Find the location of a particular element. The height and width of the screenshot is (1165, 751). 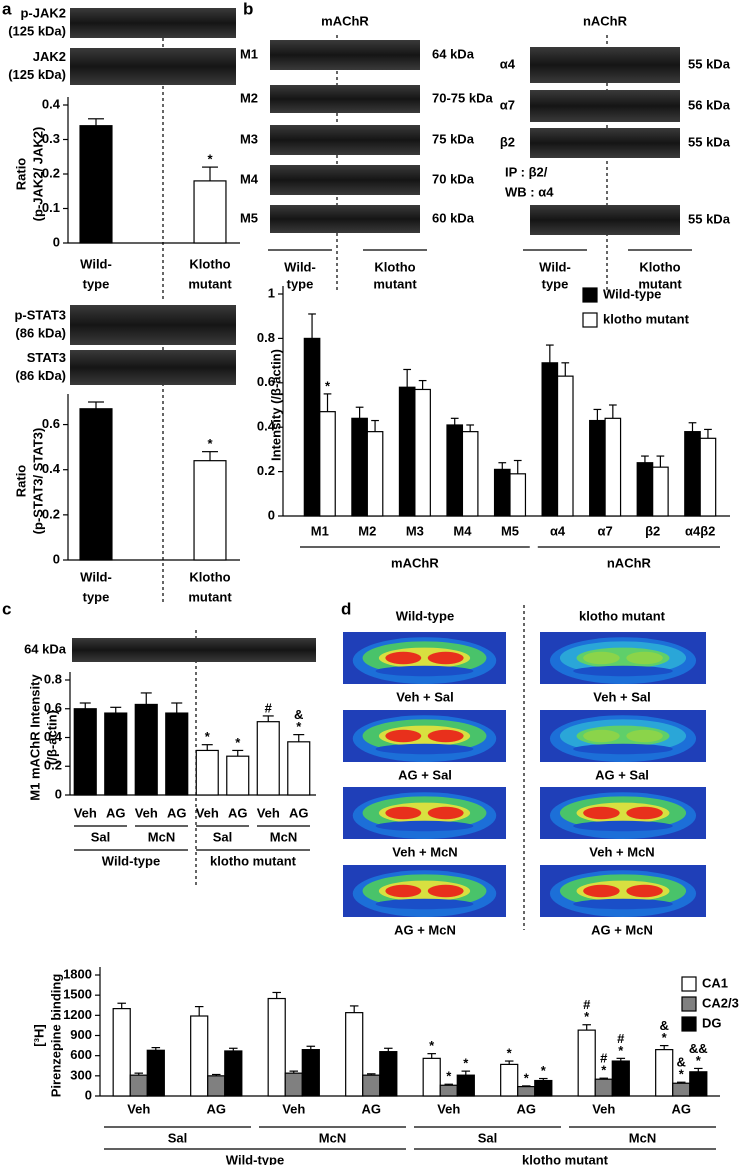

legend-label: Wild-type is located at coordinates (632, 293).